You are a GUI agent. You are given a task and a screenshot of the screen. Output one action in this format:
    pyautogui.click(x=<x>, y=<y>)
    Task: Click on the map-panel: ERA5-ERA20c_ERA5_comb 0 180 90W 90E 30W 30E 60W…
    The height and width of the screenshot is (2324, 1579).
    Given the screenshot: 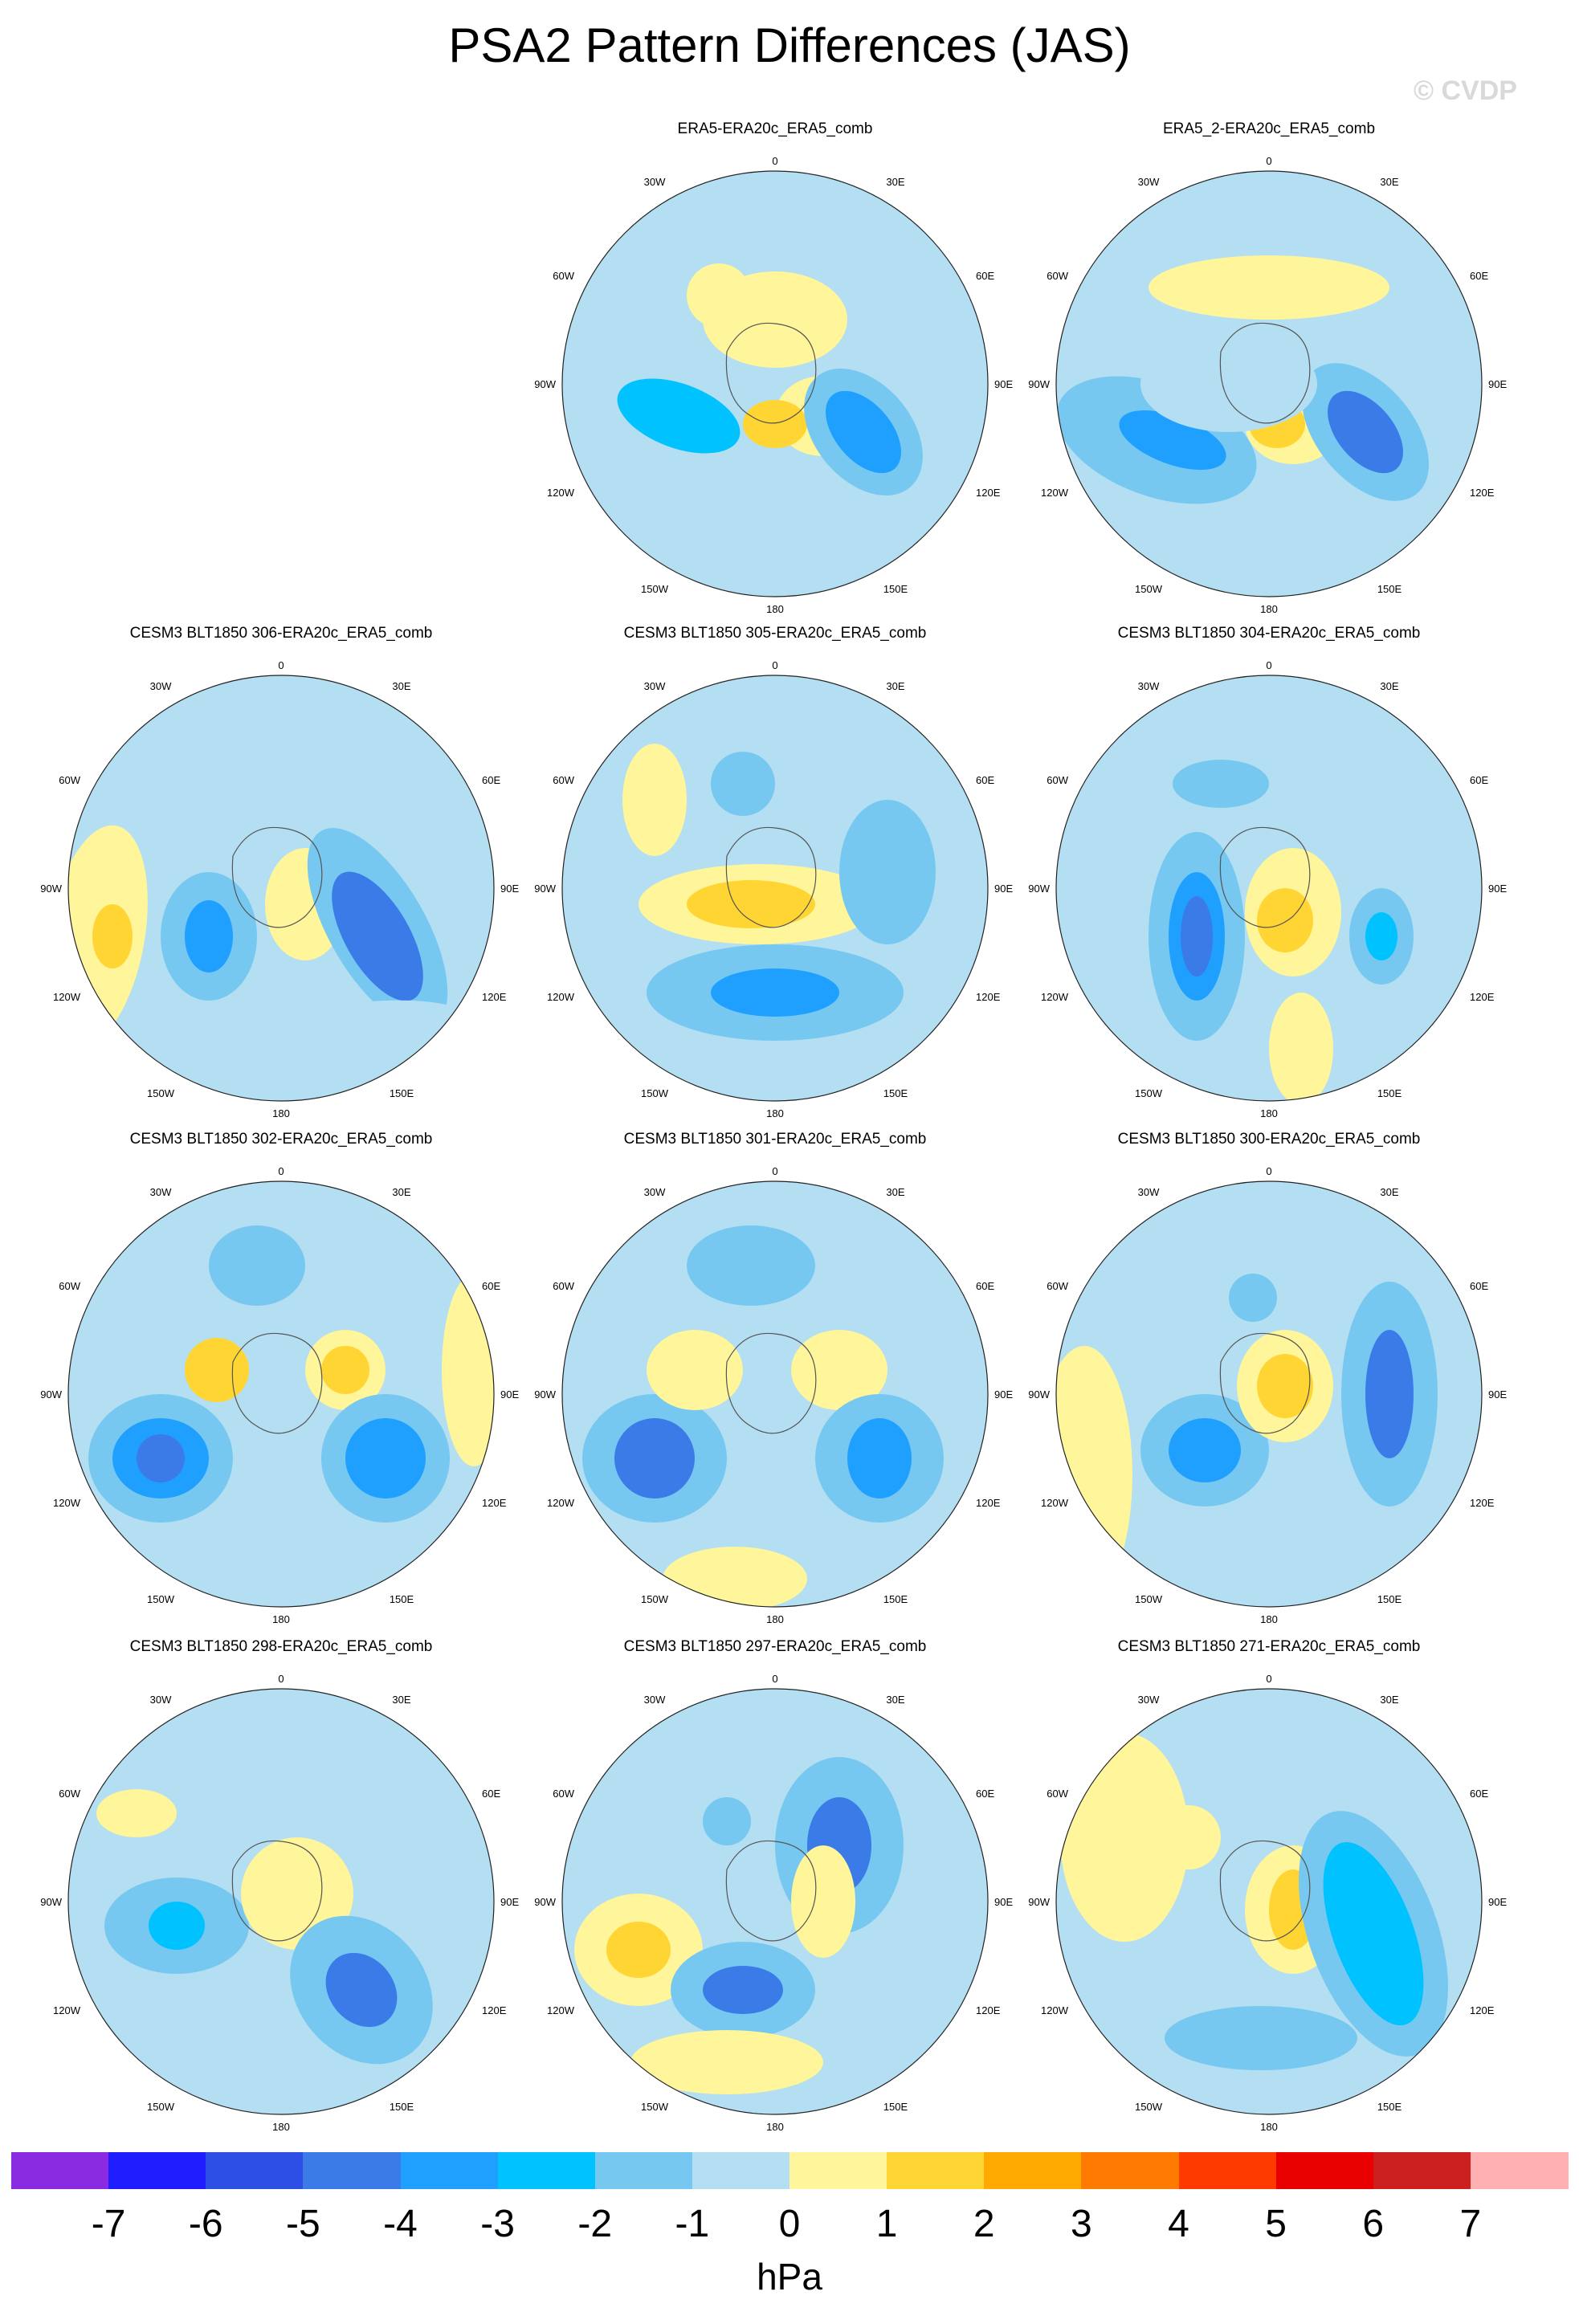 What is the action you would take?
    pyautogui.click(x=775, y=369)
    